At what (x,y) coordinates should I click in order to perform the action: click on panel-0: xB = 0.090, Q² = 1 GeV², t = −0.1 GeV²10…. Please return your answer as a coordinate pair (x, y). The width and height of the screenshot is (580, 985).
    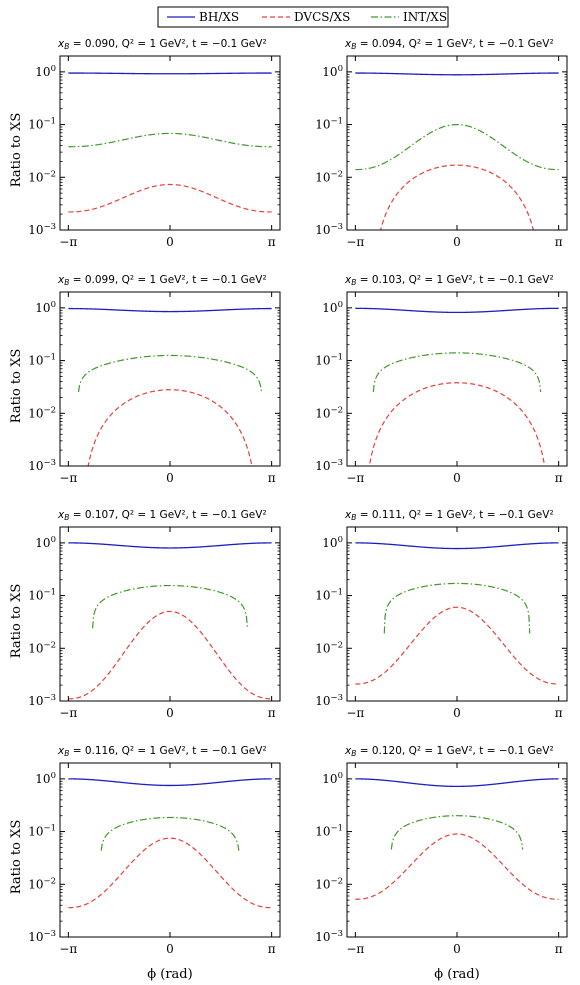
    Looking at the image, I should click on (154, 143).